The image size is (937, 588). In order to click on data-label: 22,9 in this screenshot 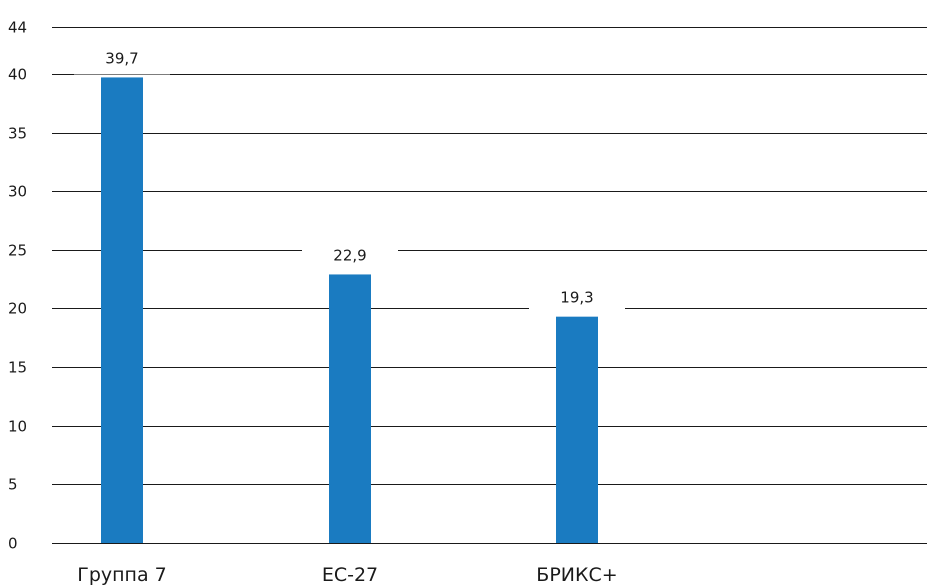, I will do `click(349, 255)`.